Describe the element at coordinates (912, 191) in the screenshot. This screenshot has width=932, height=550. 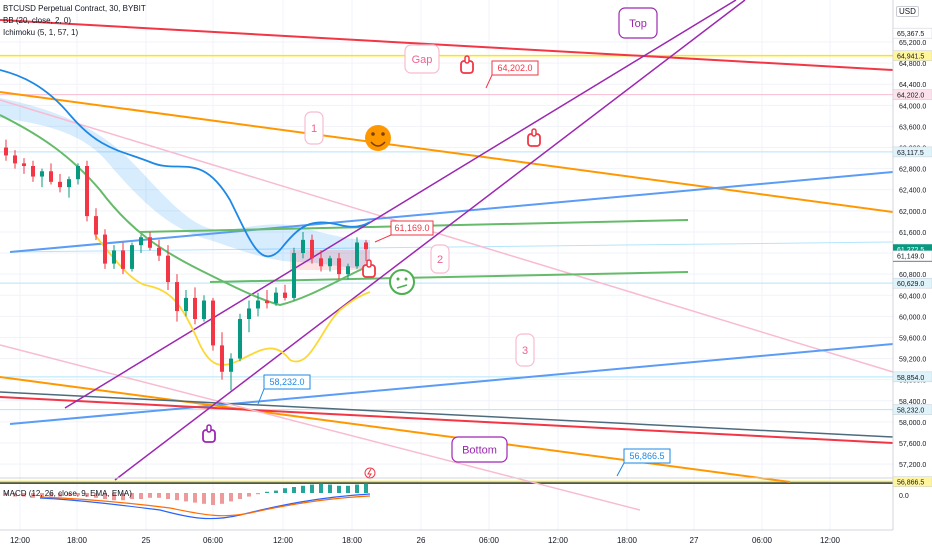
I see `y-tick-label: 62,400.0` at that location.